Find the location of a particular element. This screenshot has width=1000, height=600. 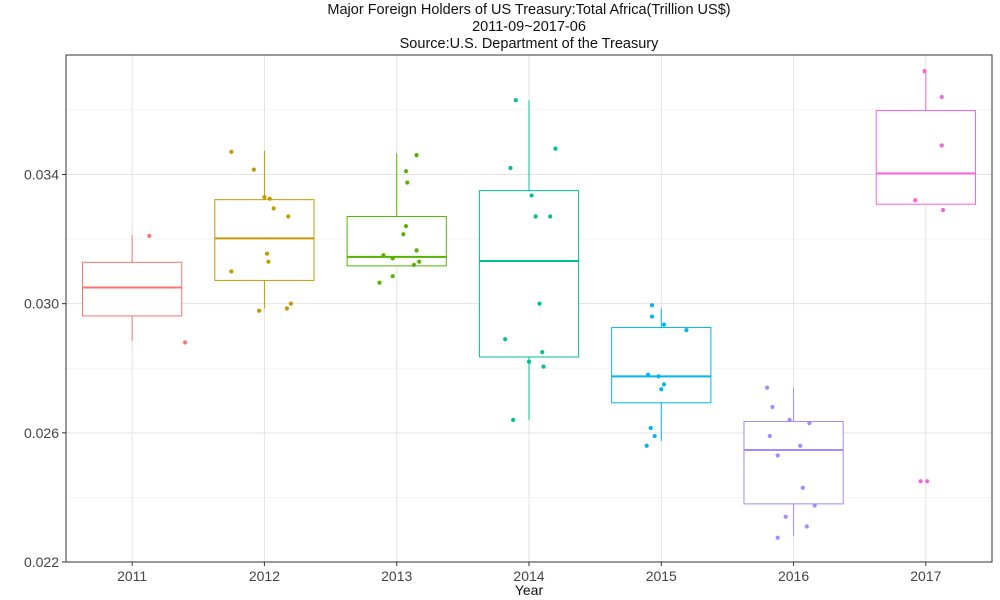

box-2016 is located at coordinates (793, 462).